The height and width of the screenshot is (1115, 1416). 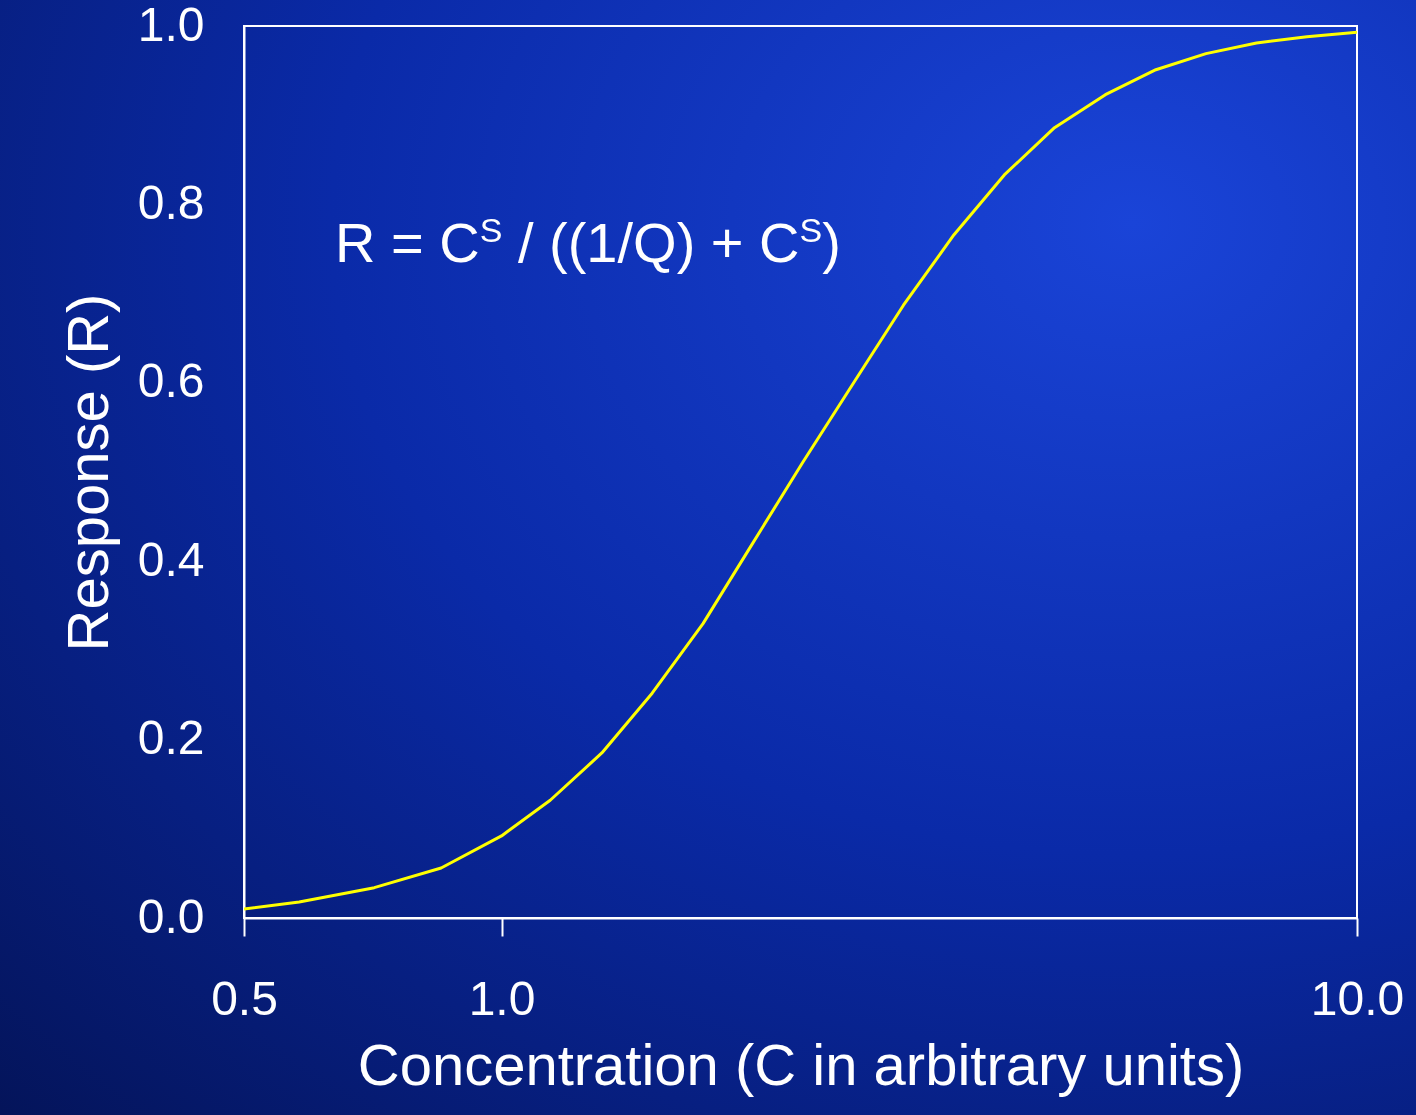 What do you see at coordinates (1357, 998) in the screenshot?
I see `x-tick-label: 10.0` at bounding box center [1357, 998].